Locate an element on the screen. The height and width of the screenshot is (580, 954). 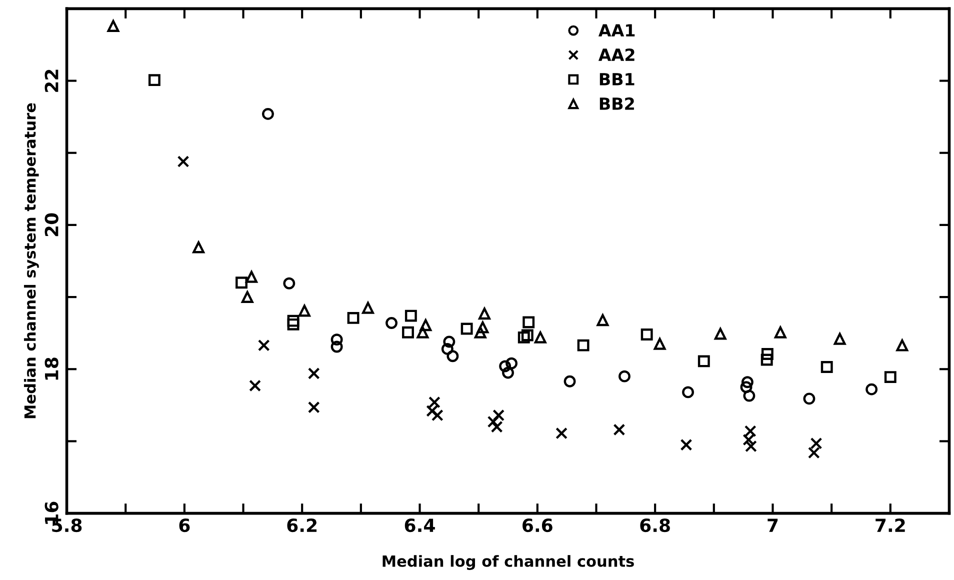
x-tick-label: 6.4 is located at coordinates (419, 525).